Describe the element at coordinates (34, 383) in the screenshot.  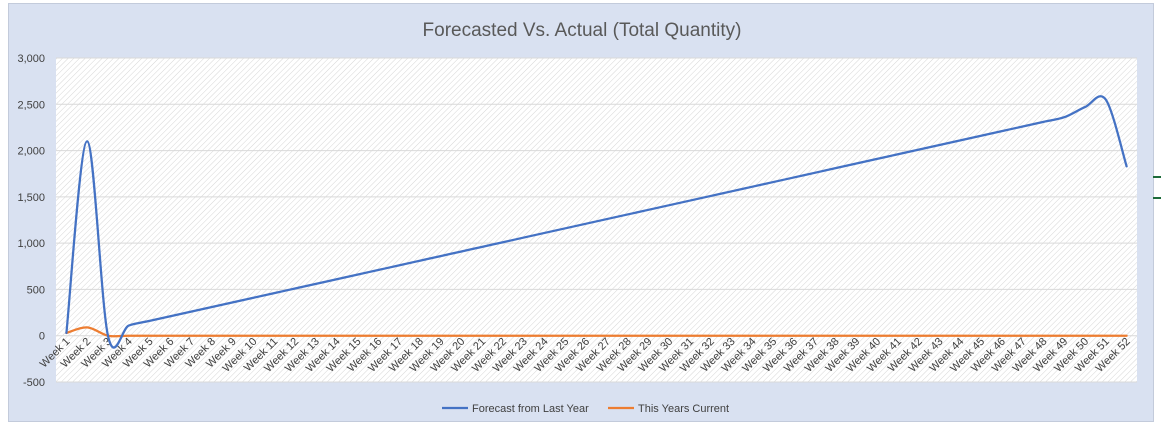
I see `y-tick-label: -500` at that location.